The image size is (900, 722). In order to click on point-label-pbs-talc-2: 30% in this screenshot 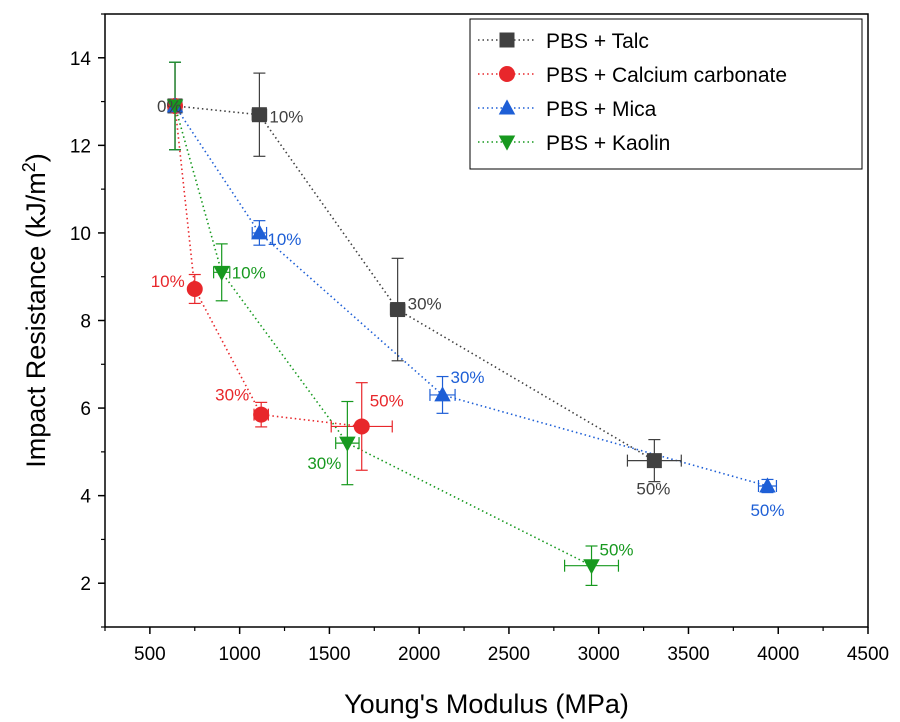, I will do `click(425, 304)`.